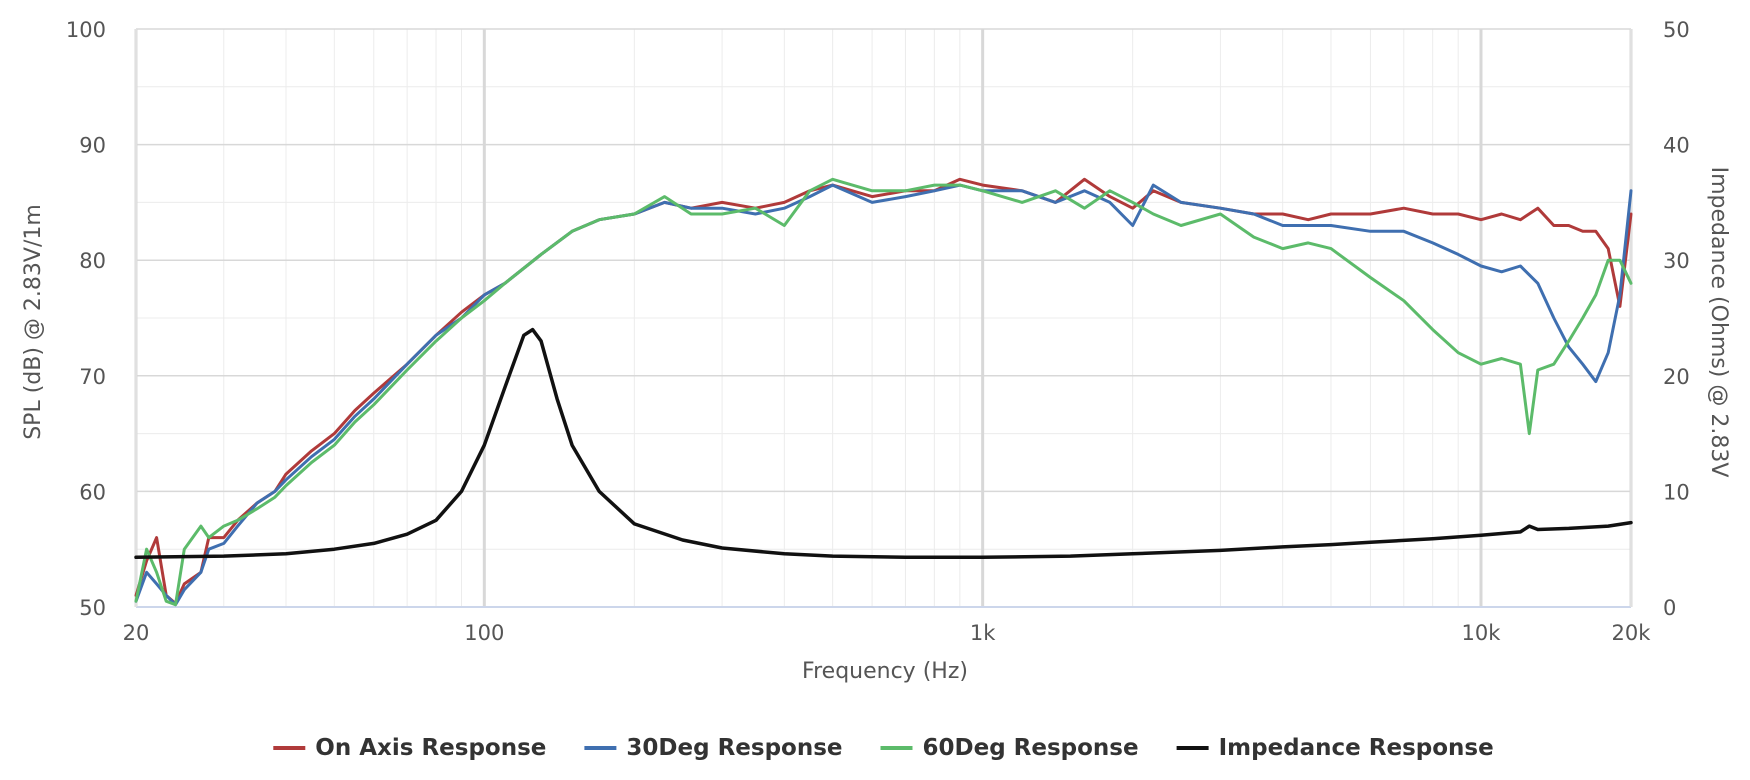 The image size is (1750, 780). What do you see at coordinates (1356, 748) in the screenshot?
I see `legend-label: Impedance Response` at bounding box center [1356, 748].